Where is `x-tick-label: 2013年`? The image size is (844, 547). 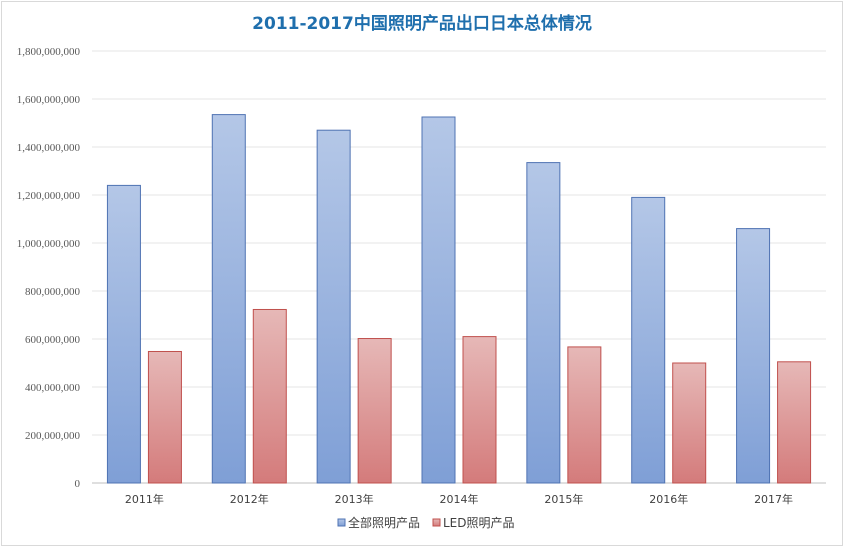
x-tick-label: 2013年 is located at coordinates (354, 499).